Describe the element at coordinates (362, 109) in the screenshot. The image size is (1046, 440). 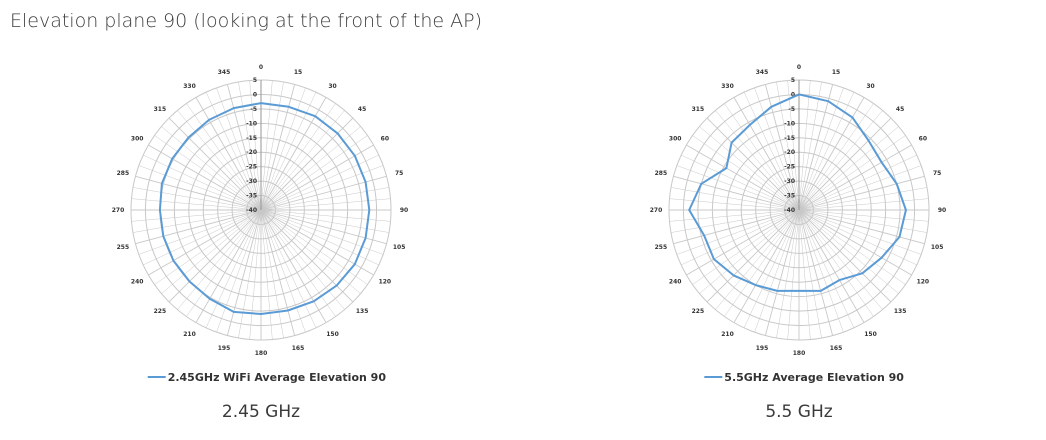
I see `angle-label: 45` at that location.